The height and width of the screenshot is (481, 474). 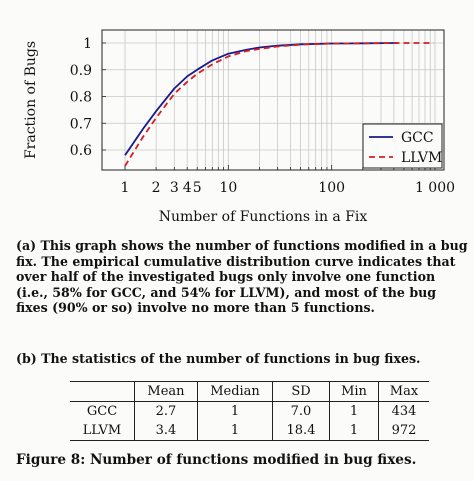 I want to click on table-header-cell: Min, so click(x=354, y=391).